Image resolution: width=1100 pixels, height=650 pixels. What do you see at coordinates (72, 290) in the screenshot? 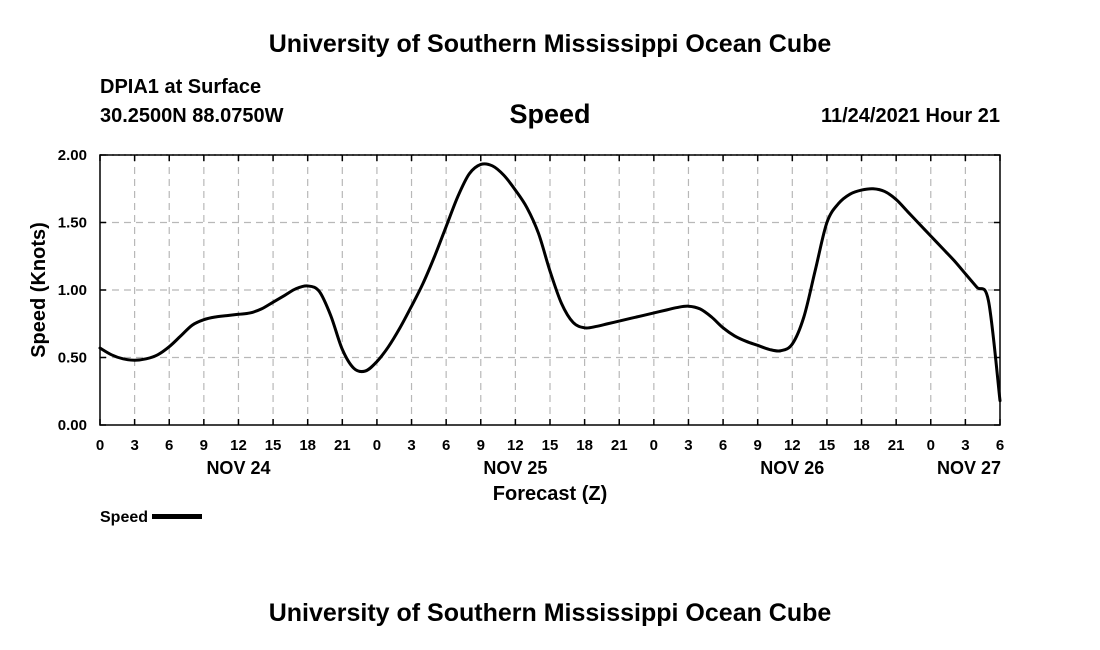
I see `y-tick-label: 1.00` at bounding box center [72, 290].